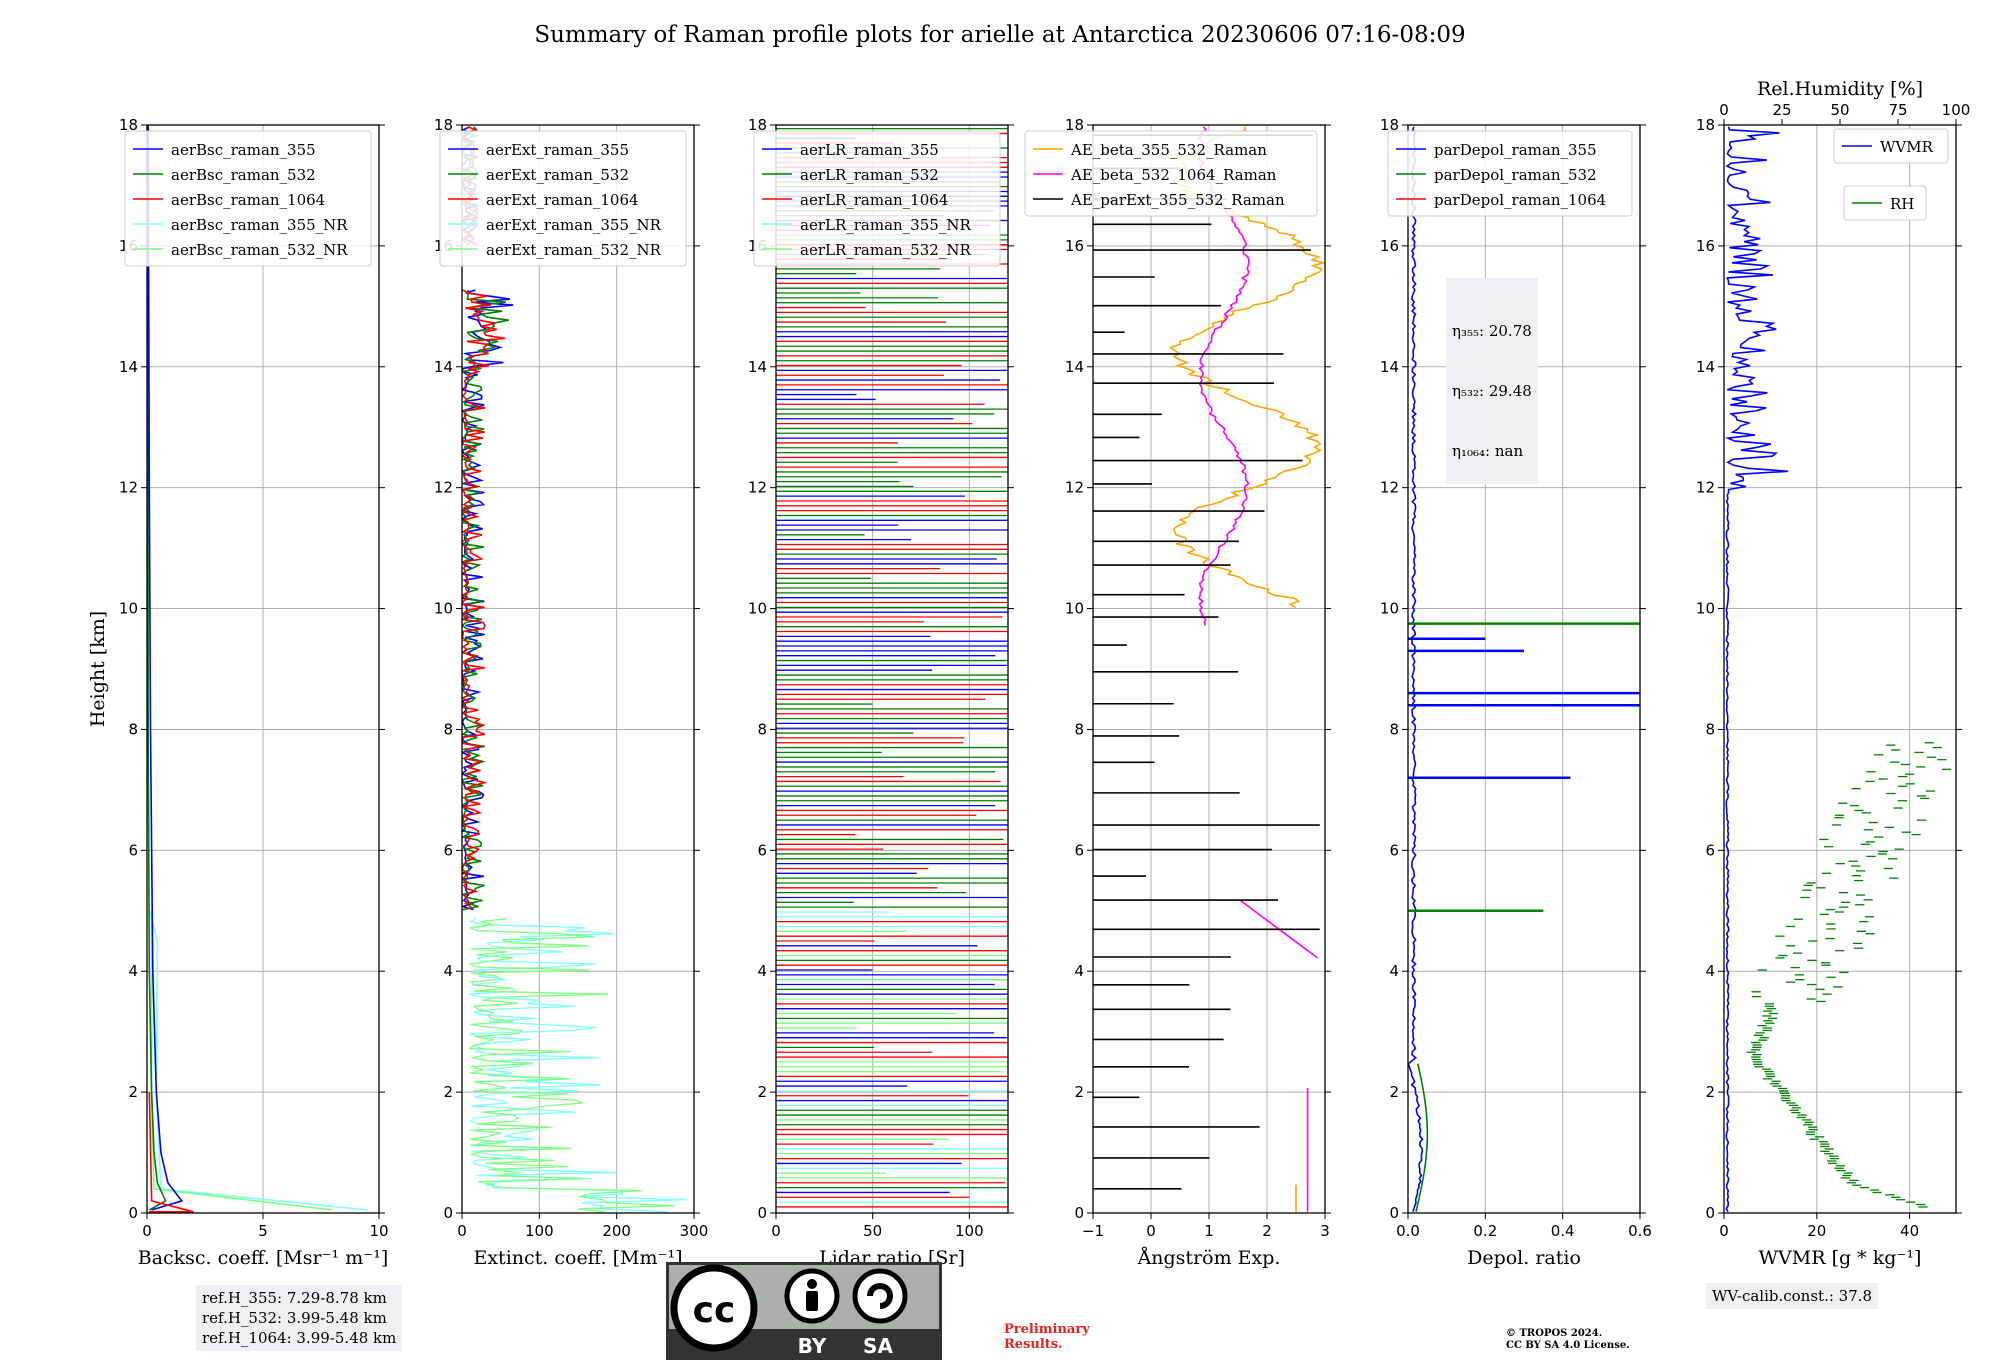 The width and height of the screenshot is (2000, 1360). I want to click on top-x-tick-label: 75, so click(1897, 110).